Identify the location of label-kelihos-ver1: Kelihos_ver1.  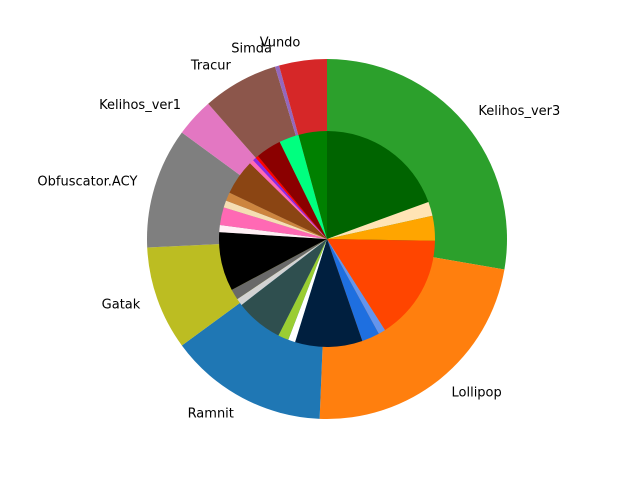
(140, 105).